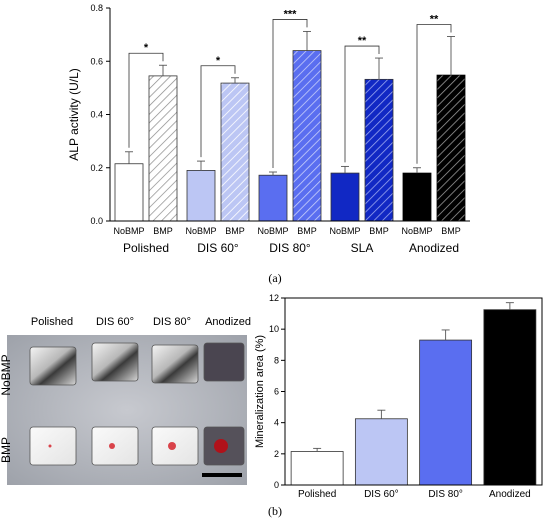 The height and width of the screenshot is (525, 550). What do you see at coordinates (52, 322) in the screenshot?
I see `photo-col-polished: Polished` at bounding box center [52, 322].